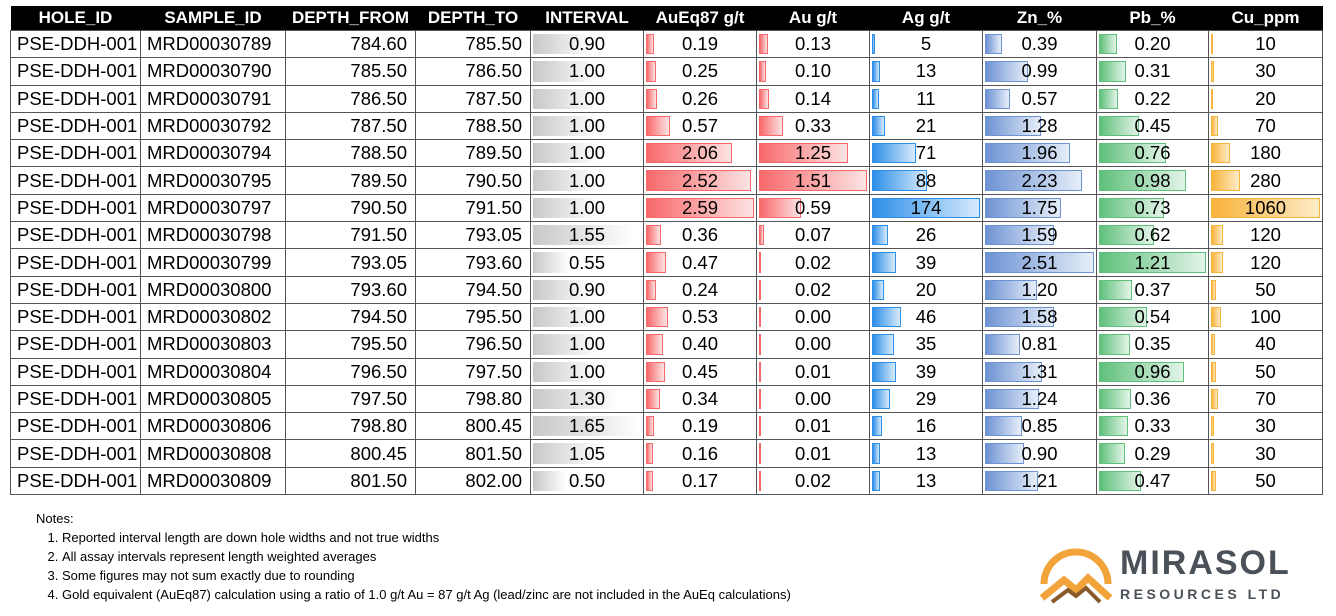 This screenshot has width=1336, height=616. Describe the element at coordinates (813, 153) in the screenshot. I see `cell-au: 1.25` at that location.